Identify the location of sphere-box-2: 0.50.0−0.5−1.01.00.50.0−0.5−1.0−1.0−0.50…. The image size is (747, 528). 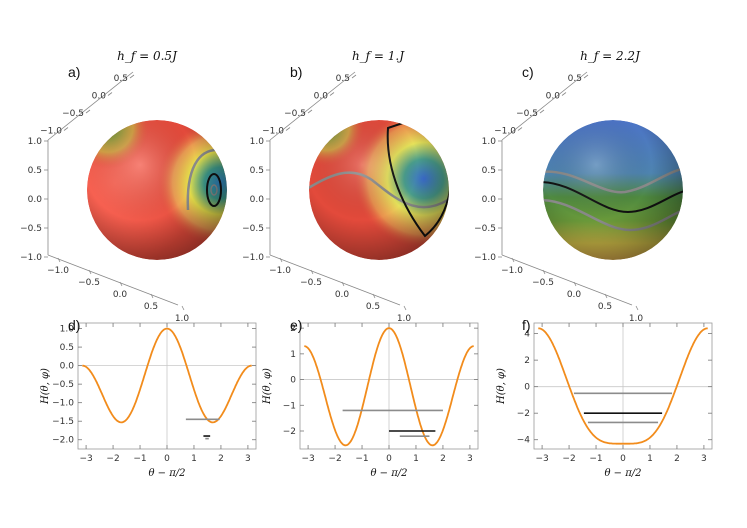
(558, 197).